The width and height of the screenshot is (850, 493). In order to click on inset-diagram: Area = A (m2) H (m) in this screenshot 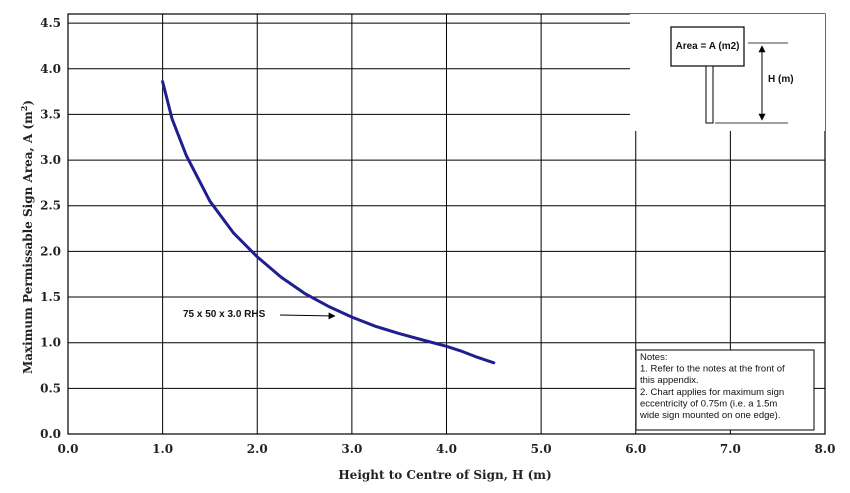, I will do `click(727, 72)`.